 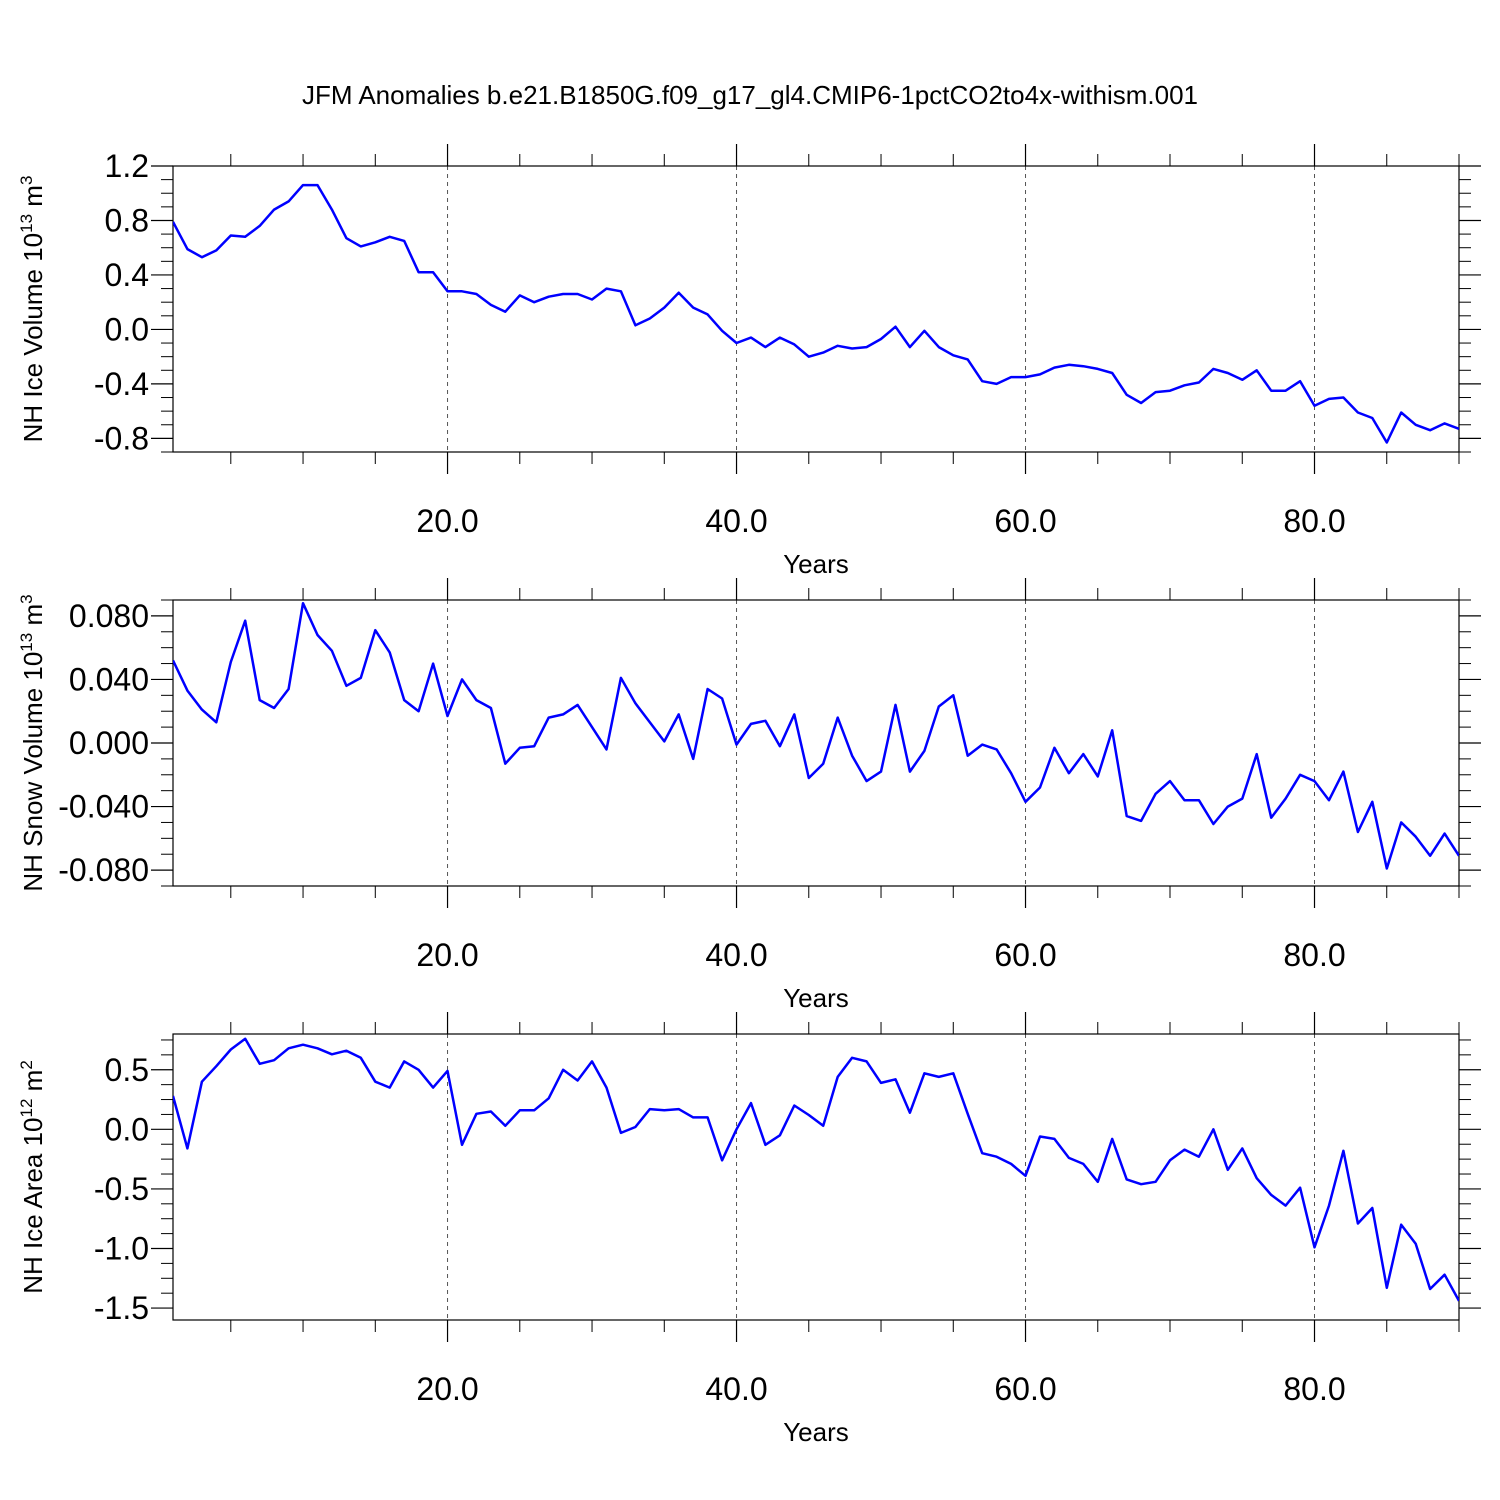 I want to click on y-tick-label: -0.040, so click(x=103, y=807).